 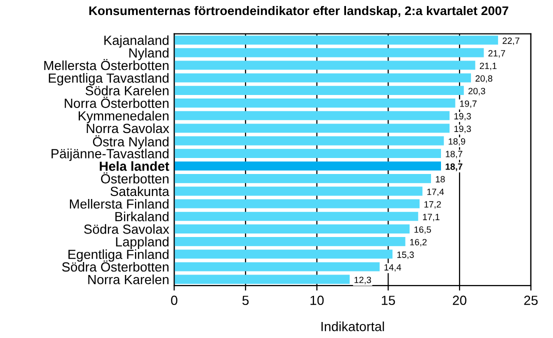 What do you see at coordinates (459, 301) in the screenshot?
I see `x-tick-label: 20` at bounding box center [459, 301].